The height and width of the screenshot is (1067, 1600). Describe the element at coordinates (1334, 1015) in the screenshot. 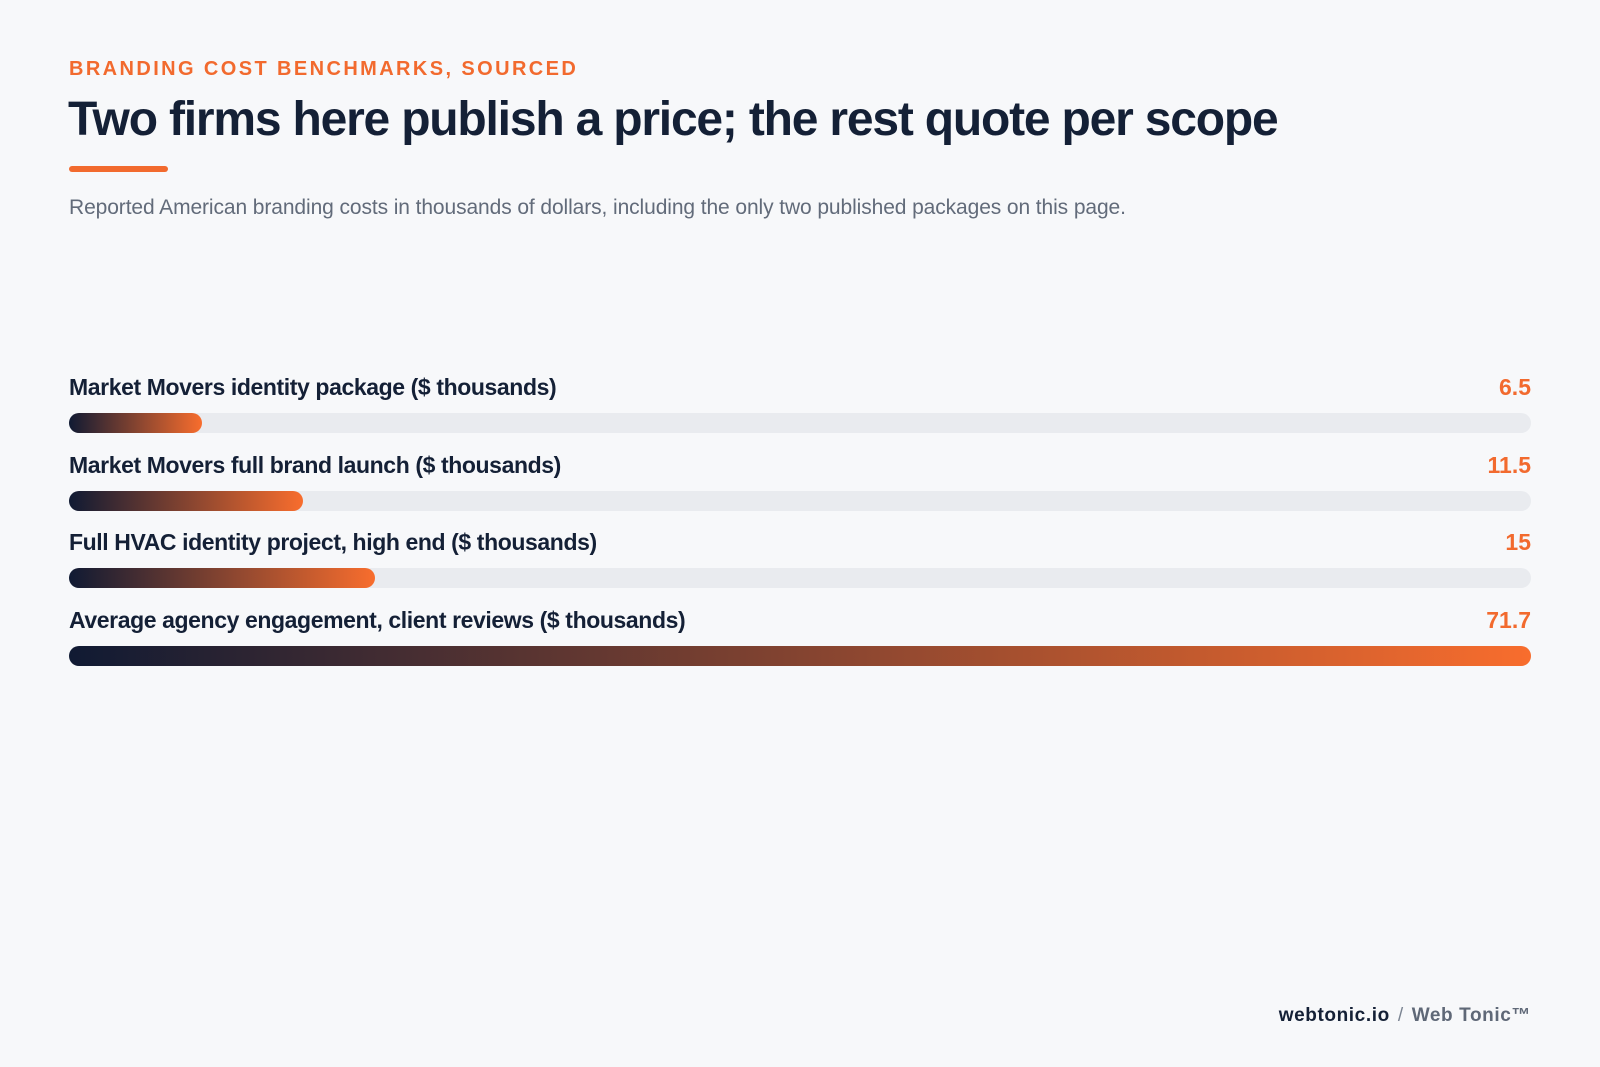

I see `footer-site: webtonic.io` at that location.